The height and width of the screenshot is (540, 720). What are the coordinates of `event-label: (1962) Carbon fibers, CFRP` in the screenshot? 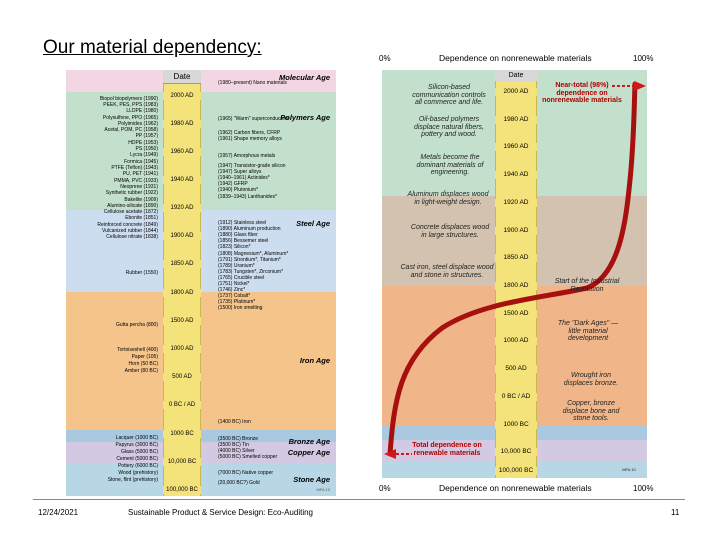 It's located at (249, 133).